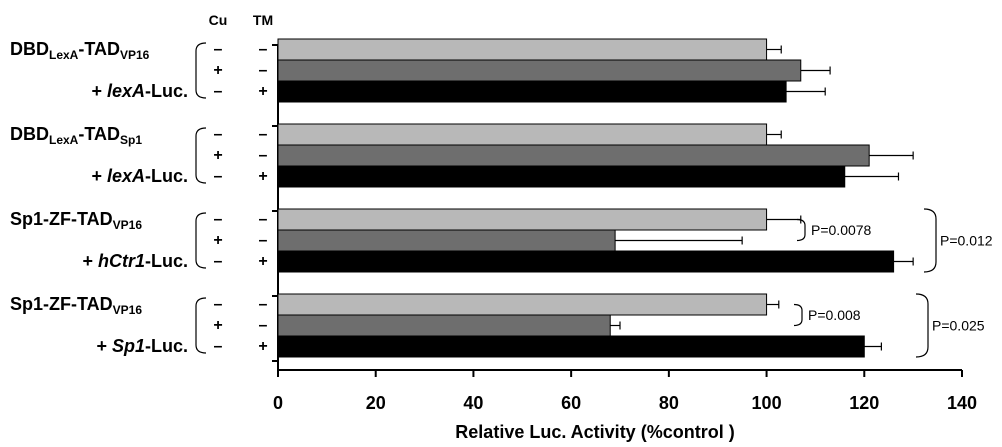  What do you see at coordinates (962, 403) in the screenshot?
I see `x-tick-label: 140` at bounding box center [962, 403].